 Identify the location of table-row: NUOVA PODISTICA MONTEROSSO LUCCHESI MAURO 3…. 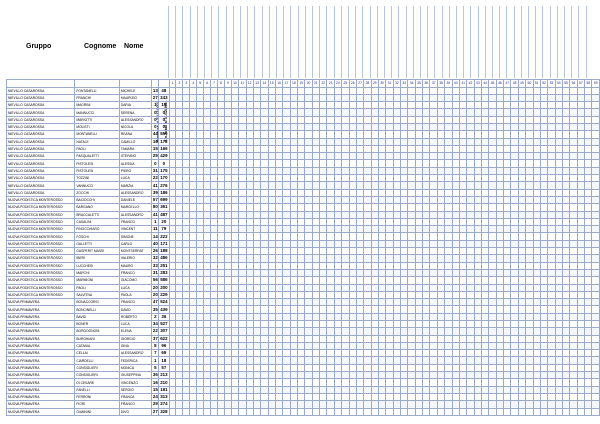
(302, 265).